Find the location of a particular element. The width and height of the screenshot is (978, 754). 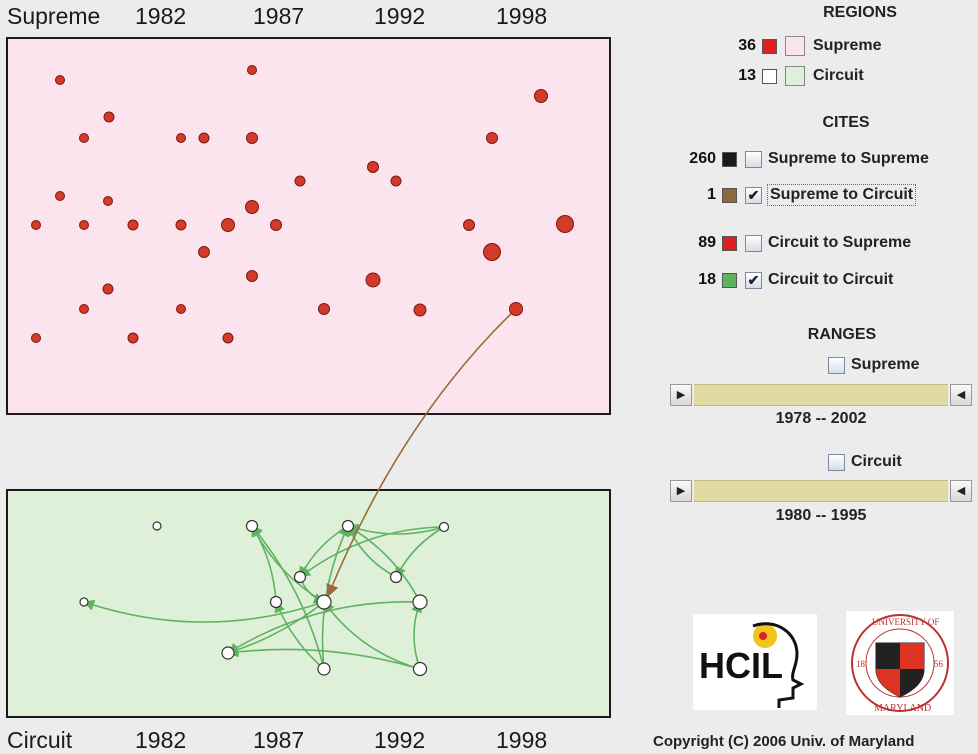

region-row-circuit: 13 Circuit is located at coordinates (790, 76).